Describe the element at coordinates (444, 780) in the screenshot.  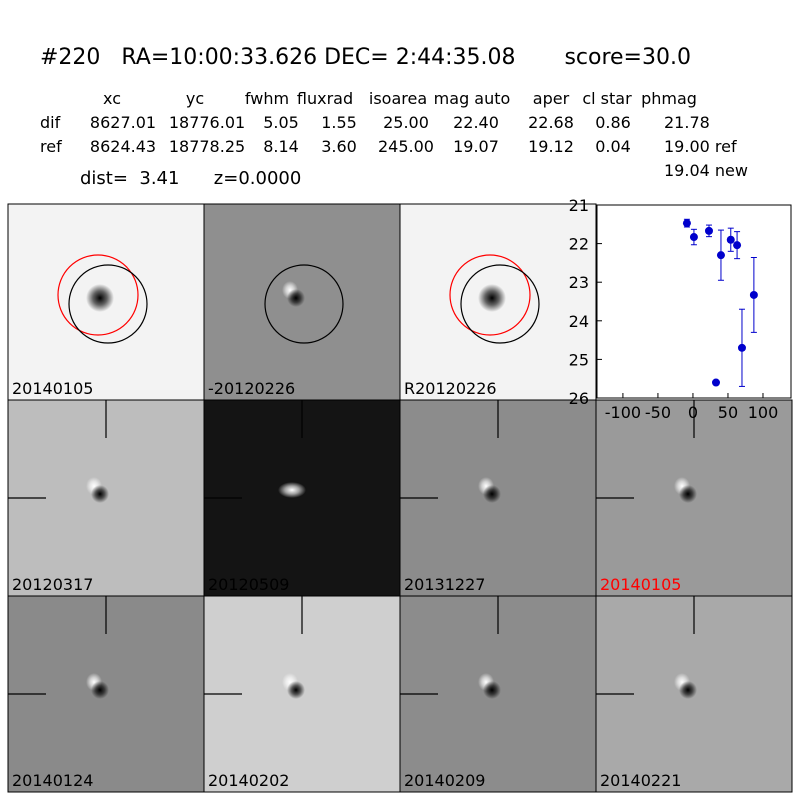
I see `panel-label: 20140209` at that location.